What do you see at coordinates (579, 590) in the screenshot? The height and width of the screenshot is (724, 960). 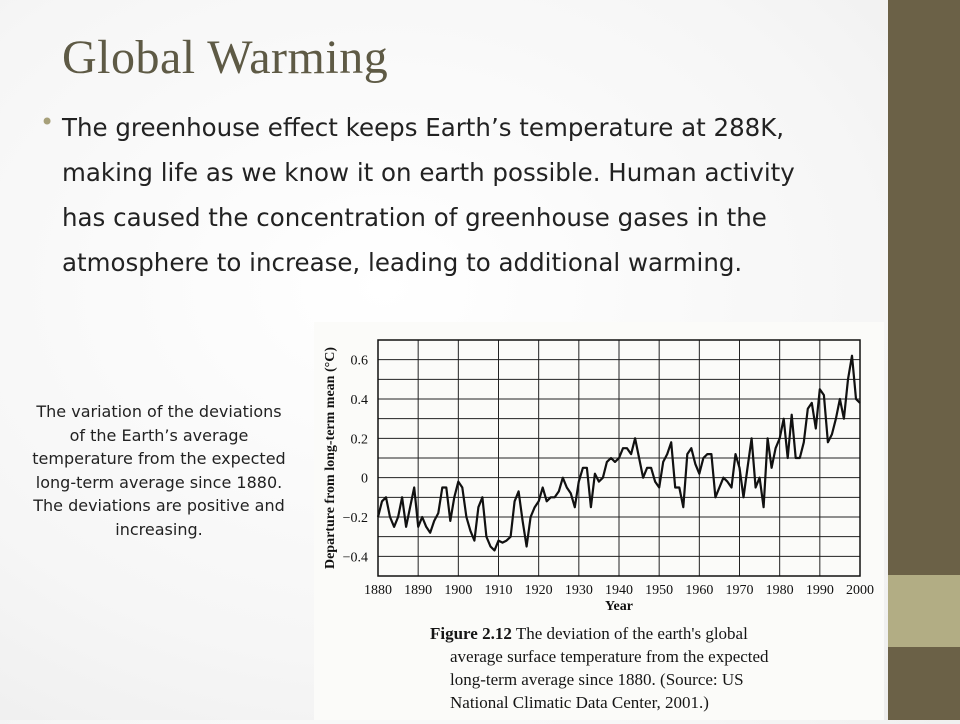 I see `x-tick-label: 1930` at bounding box center [579, 590].